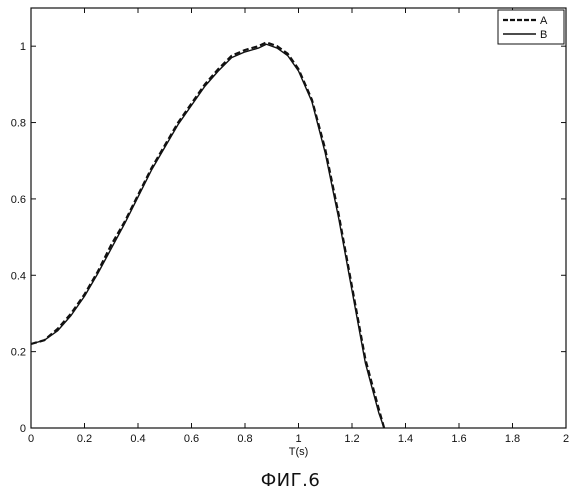 This screenshot has width=581, height=500. I want to click on y-tick-label: 0.4, so click(18, 276).